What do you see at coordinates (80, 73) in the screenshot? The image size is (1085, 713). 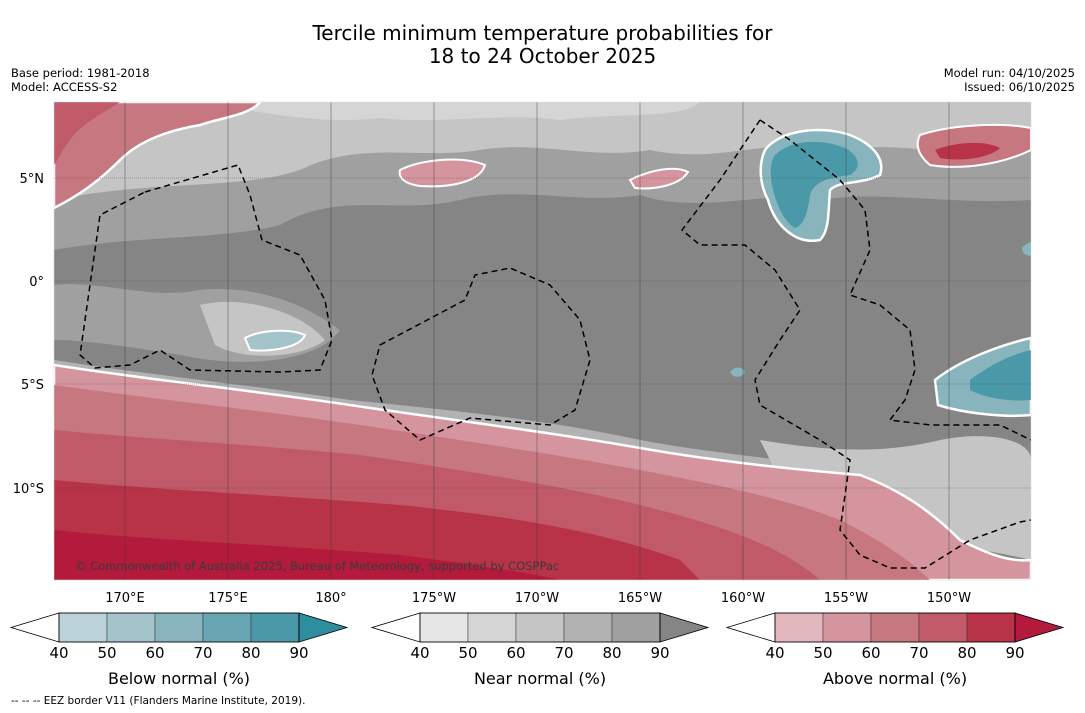 I see `base-period: Base period: 1981-2018` at bounding box center [80, 73].